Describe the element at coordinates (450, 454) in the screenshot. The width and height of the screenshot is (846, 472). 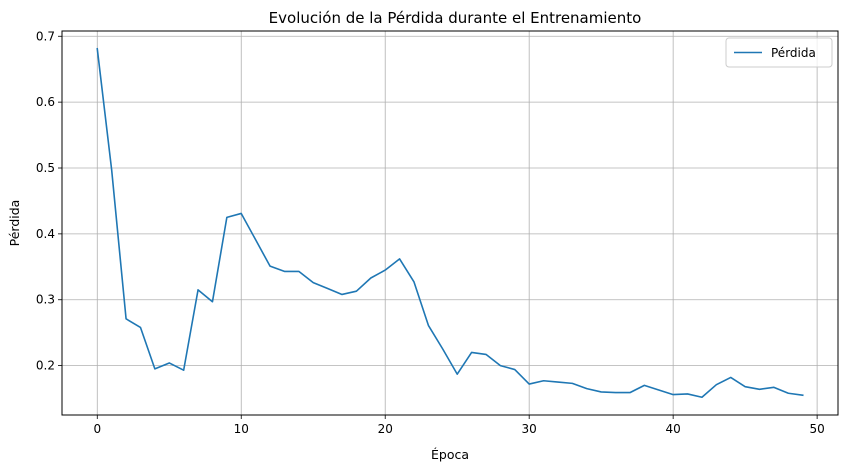
I see `x-axis-label: Época` at that location.